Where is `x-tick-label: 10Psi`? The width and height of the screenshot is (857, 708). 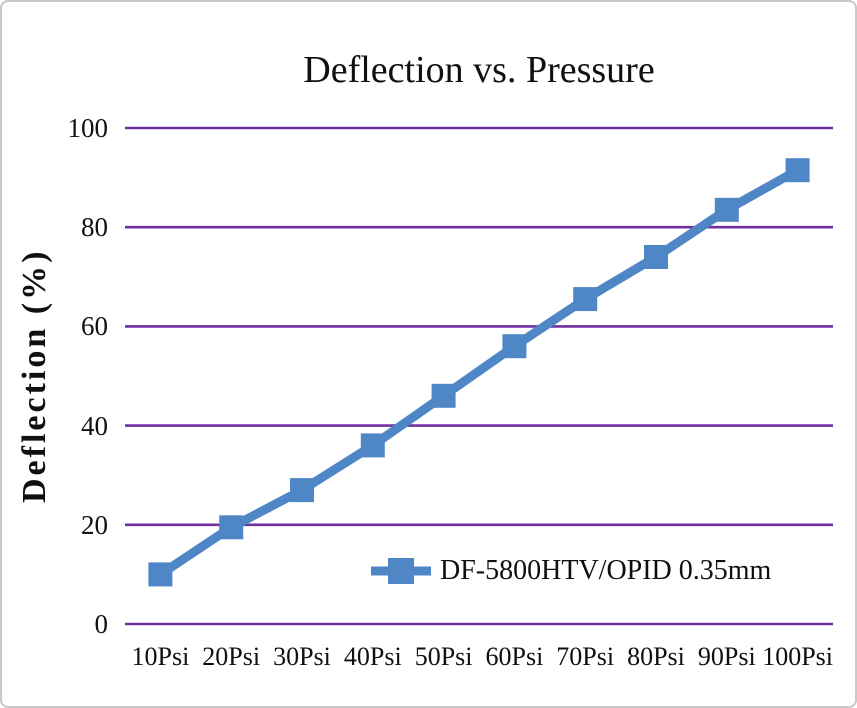 x-tick-label: 10Psi is located at coordinates (160, 656).